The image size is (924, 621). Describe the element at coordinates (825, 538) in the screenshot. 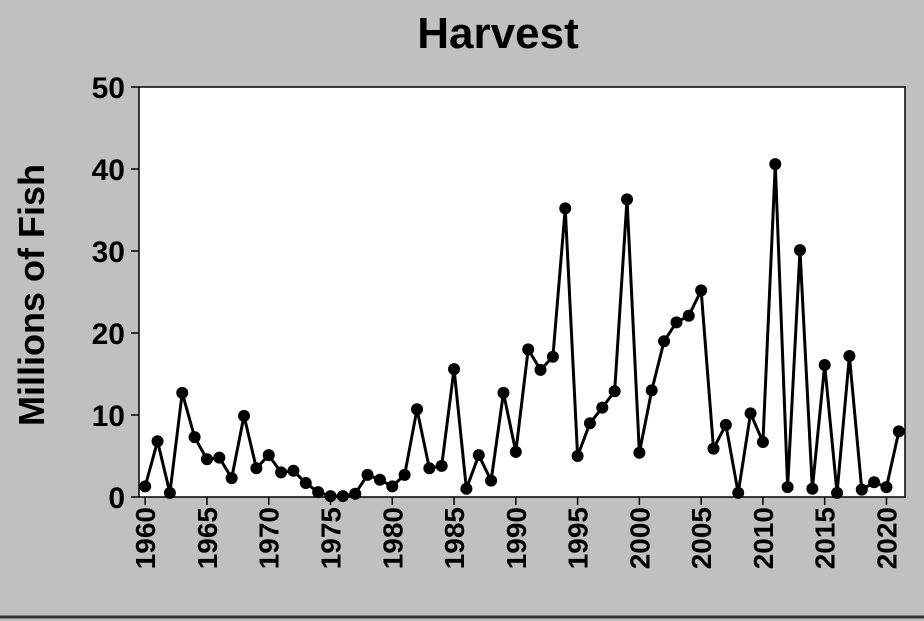

I see `x-tick-label: 2015` at that location.